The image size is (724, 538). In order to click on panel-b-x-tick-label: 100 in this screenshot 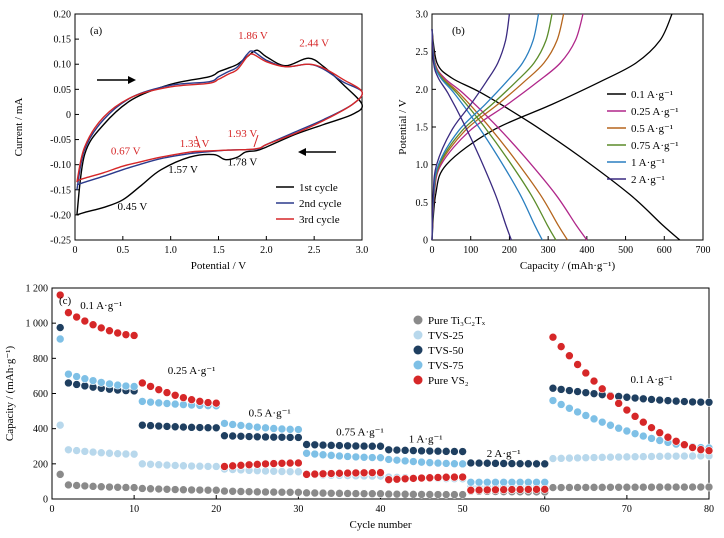, I will do `click(470, 250)`.